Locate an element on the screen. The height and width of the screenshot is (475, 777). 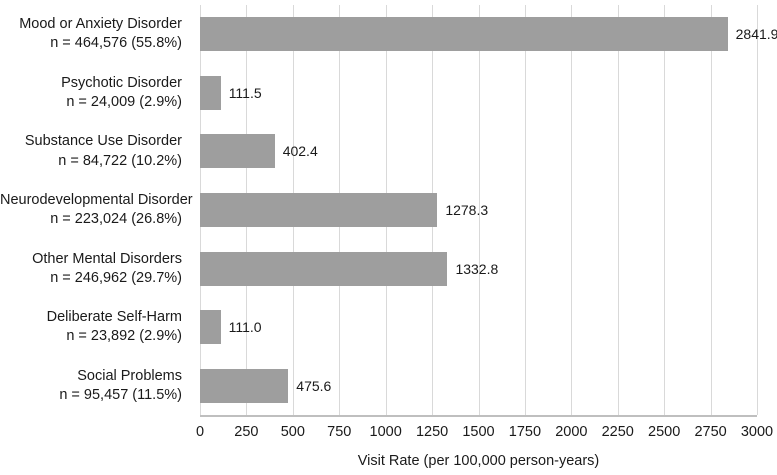
bar-value-label: 1278.3 is located at coordinates (467, 209).